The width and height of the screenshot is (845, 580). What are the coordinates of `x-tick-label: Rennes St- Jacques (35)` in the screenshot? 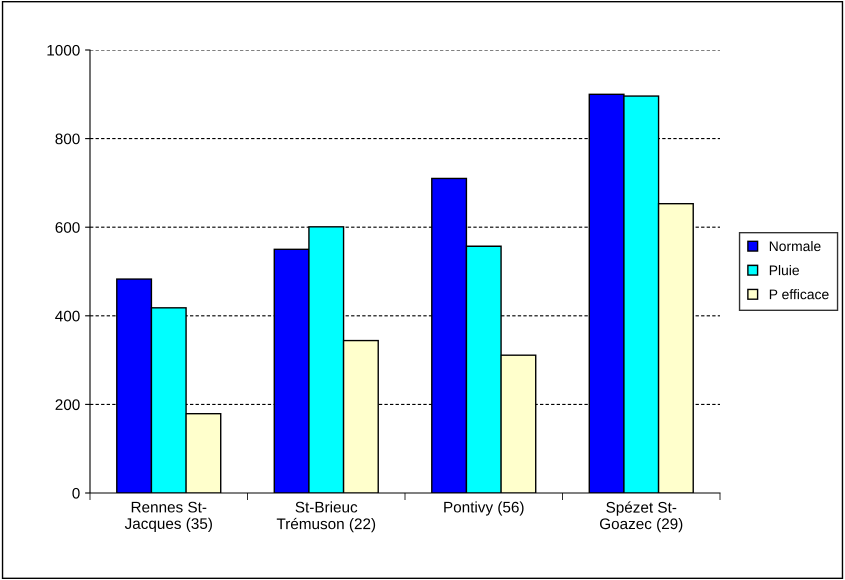 It's located at (168, 517).